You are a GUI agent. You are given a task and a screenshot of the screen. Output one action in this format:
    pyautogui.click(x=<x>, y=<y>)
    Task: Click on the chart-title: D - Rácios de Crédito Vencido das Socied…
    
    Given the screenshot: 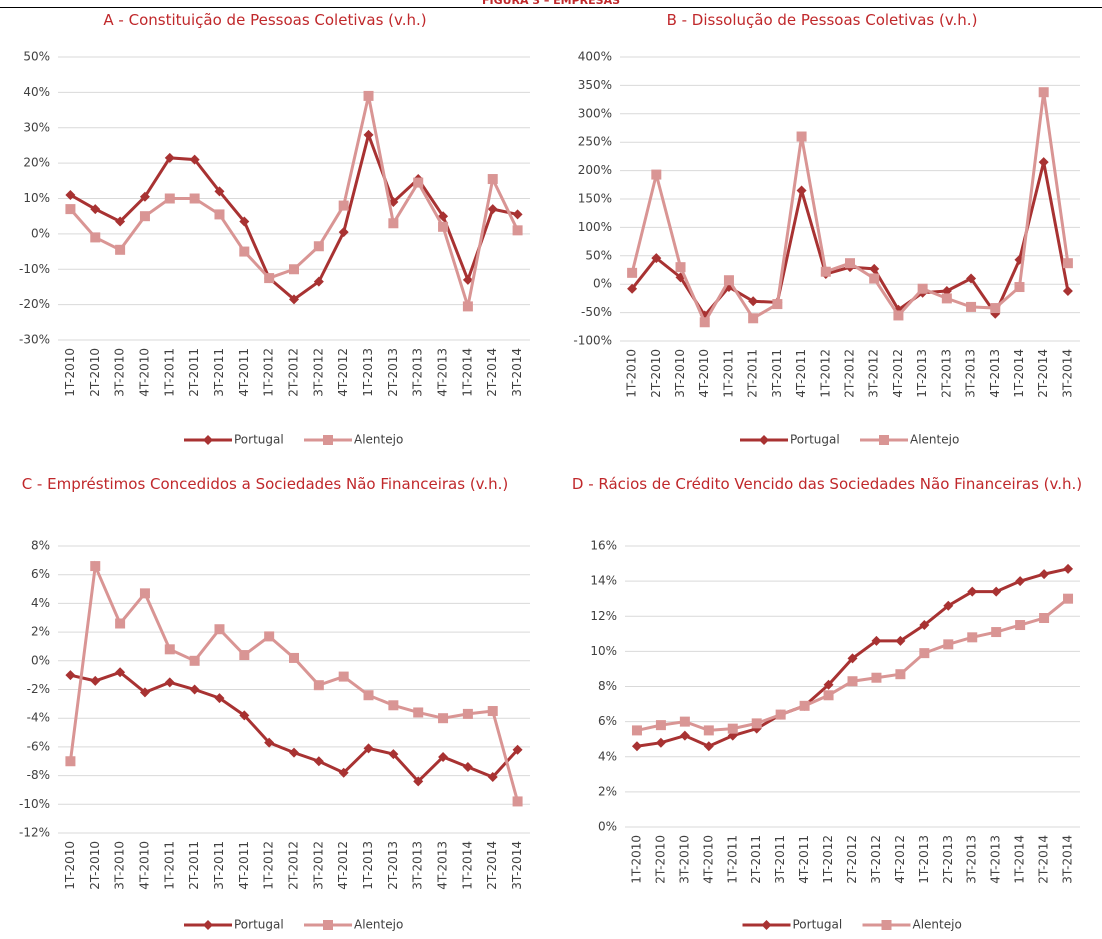 What is the action you would take?
    pyautogui.click(x=827, y=484)
    